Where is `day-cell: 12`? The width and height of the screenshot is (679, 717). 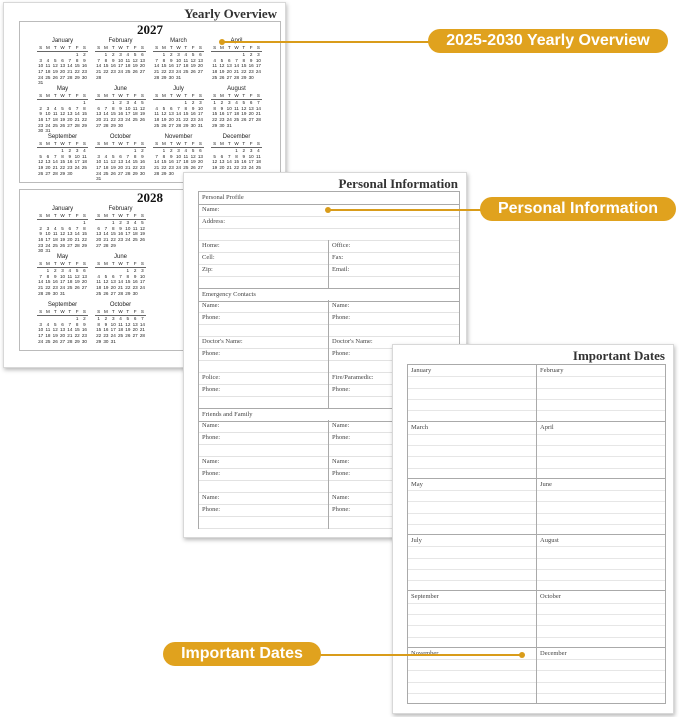 day-cell: 12 is located at coordinates (193, 156).